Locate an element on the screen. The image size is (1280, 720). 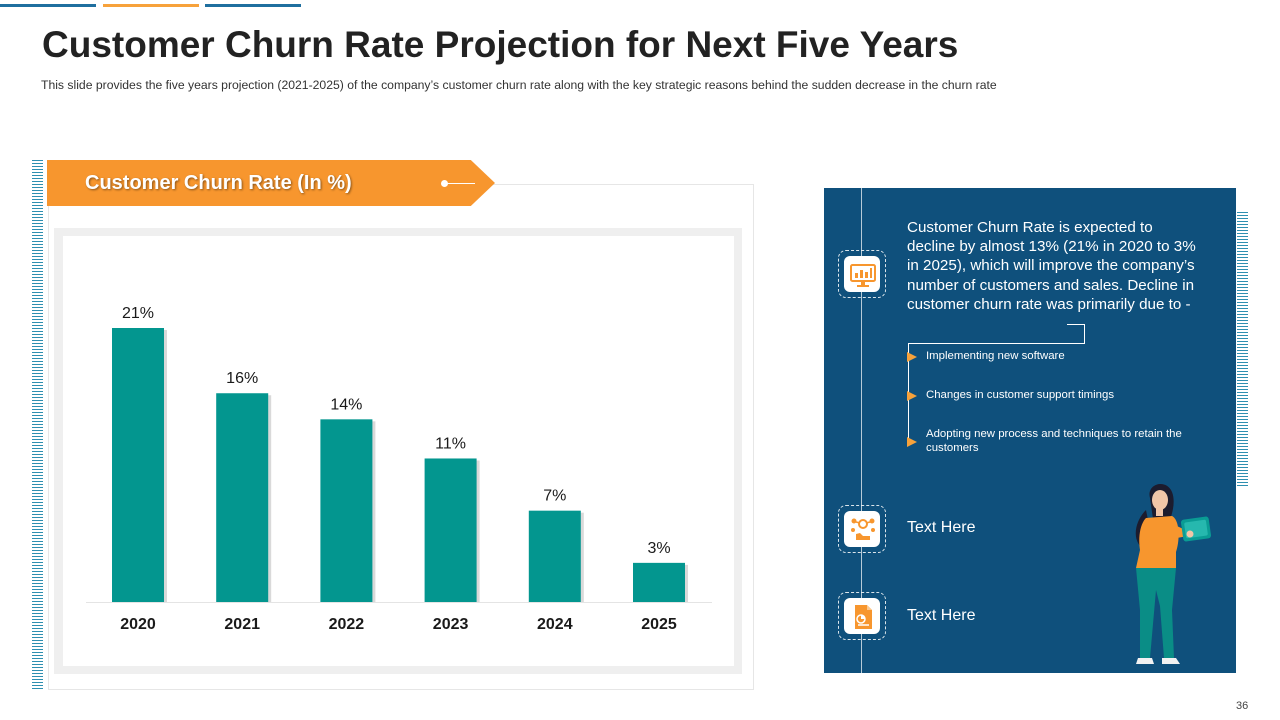
data-label-2023: 11% is located at coordinates (450, 443).